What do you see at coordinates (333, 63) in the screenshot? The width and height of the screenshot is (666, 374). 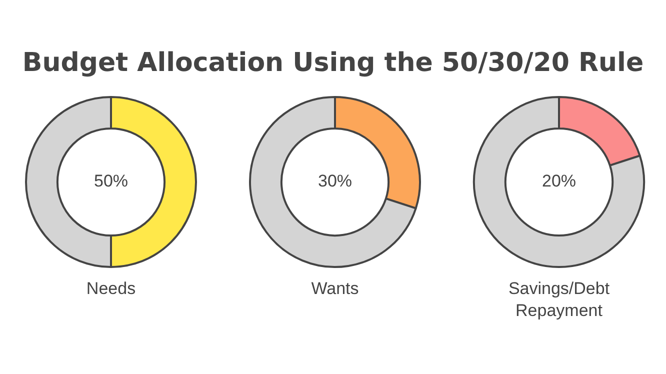 I see `text: Budget Allocation Using the 50/30/20 Rule` at bounding box center [333, 63].